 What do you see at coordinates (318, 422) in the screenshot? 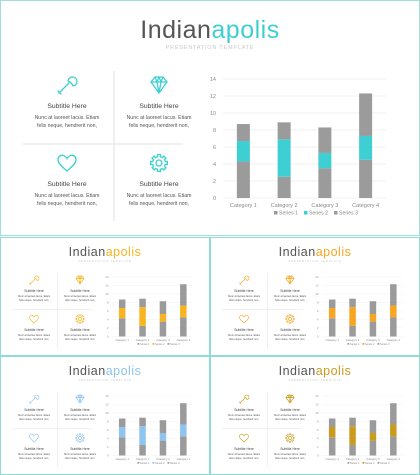
I see `y-tick-label: 8` at bounding box center [318, 422].